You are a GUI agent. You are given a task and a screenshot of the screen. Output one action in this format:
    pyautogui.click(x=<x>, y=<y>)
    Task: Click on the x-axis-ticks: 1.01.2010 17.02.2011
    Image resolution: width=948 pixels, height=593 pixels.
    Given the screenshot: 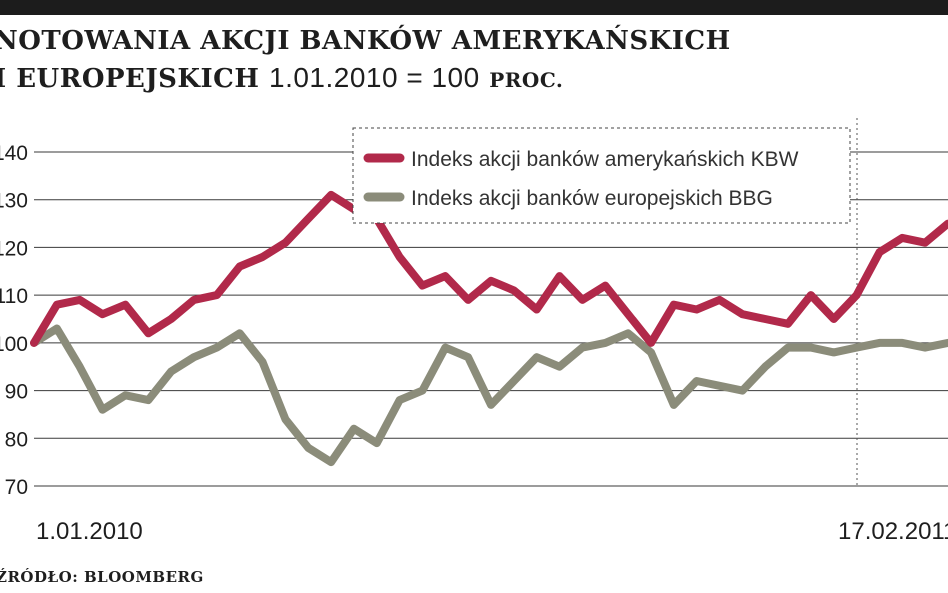 What is the action you would take?
    pyautogui.click(x=492, y=531)
    